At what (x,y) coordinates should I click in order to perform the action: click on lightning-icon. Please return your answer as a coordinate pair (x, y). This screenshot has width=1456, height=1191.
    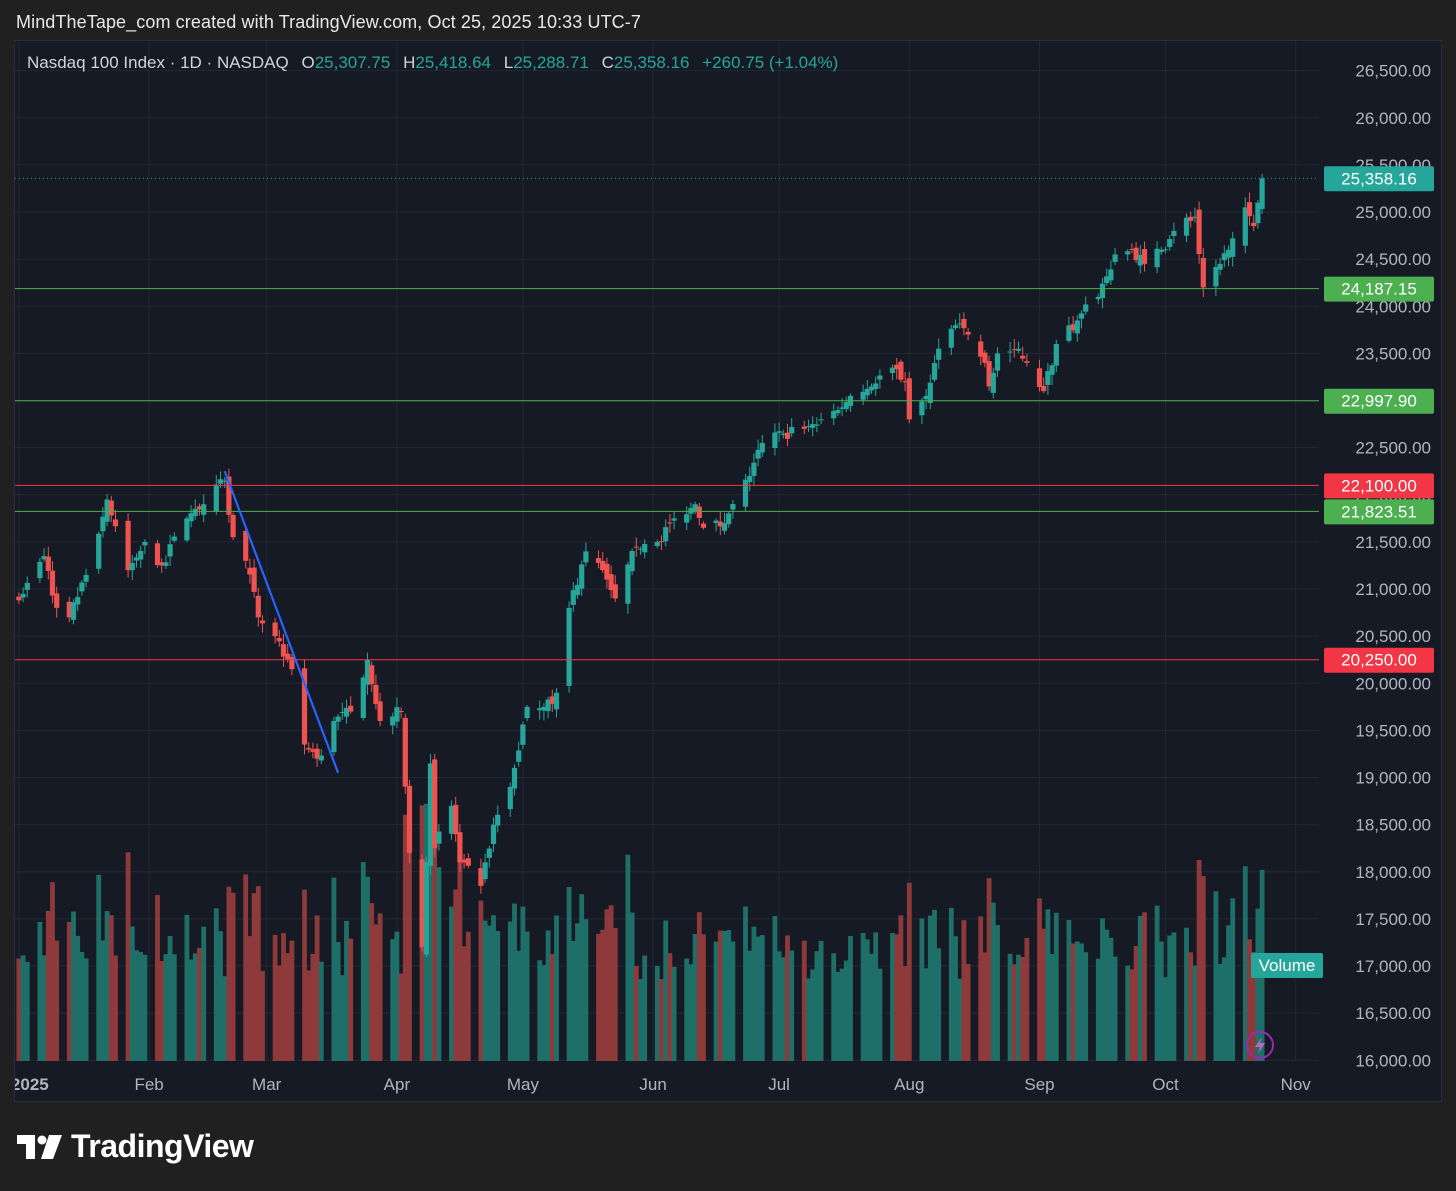
    Looking at the image, I should click on (1260, 1045).